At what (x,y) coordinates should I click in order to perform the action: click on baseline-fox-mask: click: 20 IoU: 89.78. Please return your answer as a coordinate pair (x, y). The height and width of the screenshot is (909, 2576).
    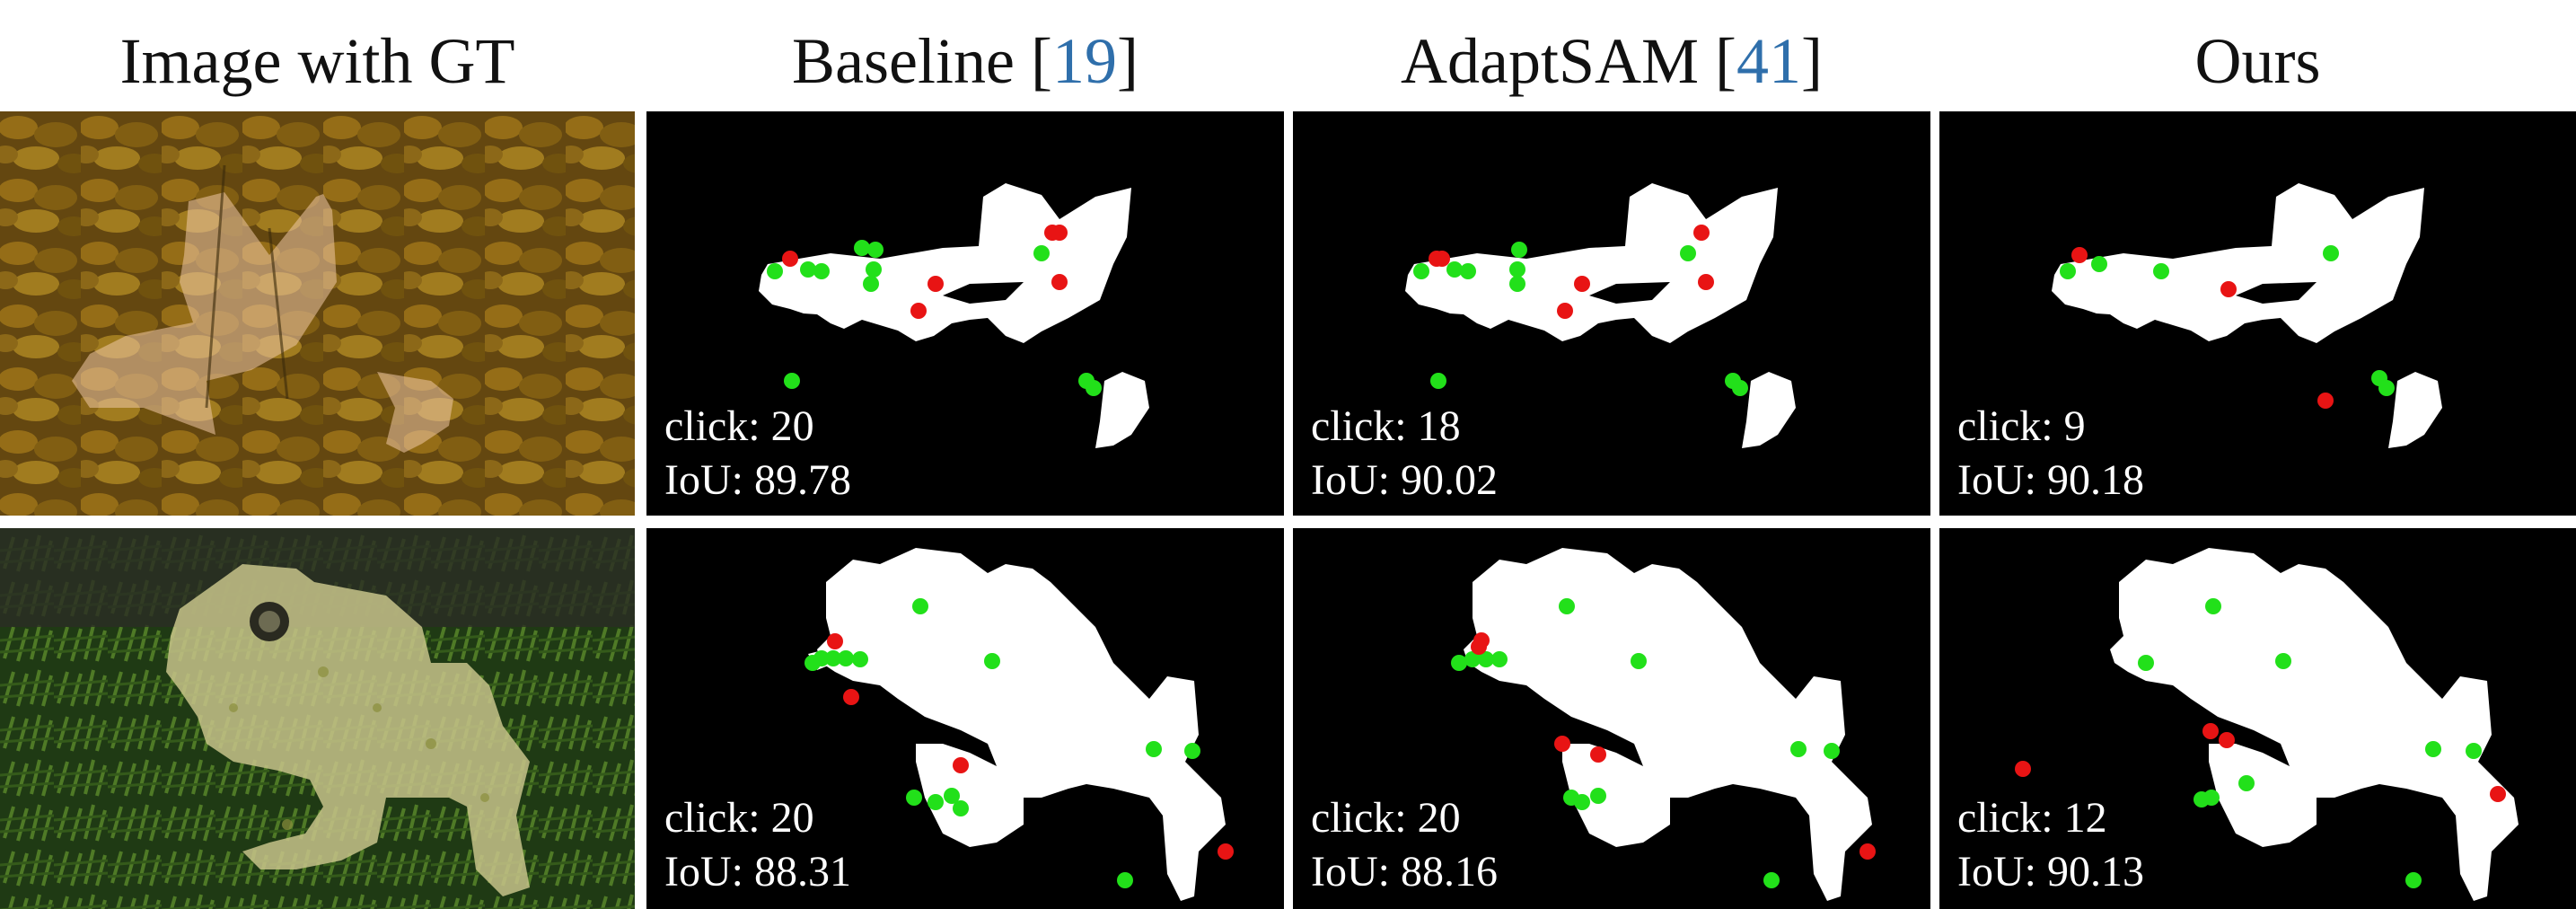
    Looking at the image, I should click on (965, 313).